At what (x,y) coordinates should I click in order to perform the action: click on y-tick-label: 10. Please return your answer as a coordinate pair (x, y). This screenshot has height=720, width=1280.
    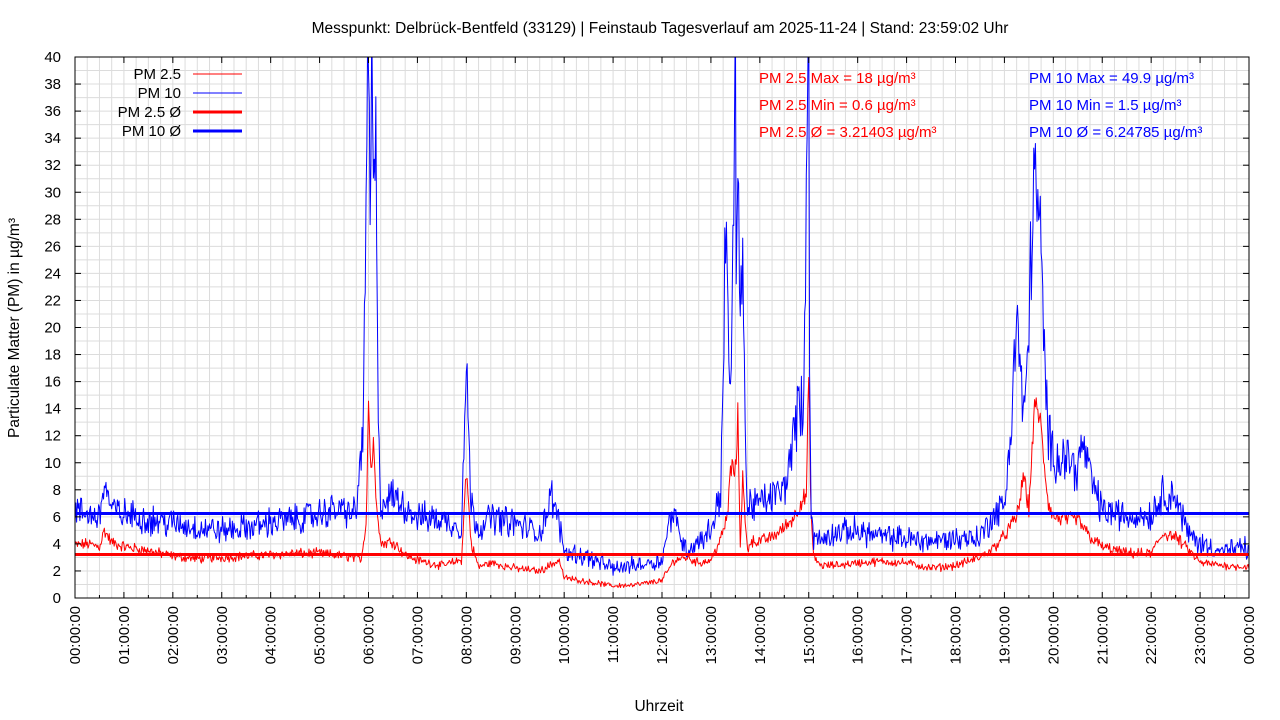
    Looking at the image, I should click on (52, 463).